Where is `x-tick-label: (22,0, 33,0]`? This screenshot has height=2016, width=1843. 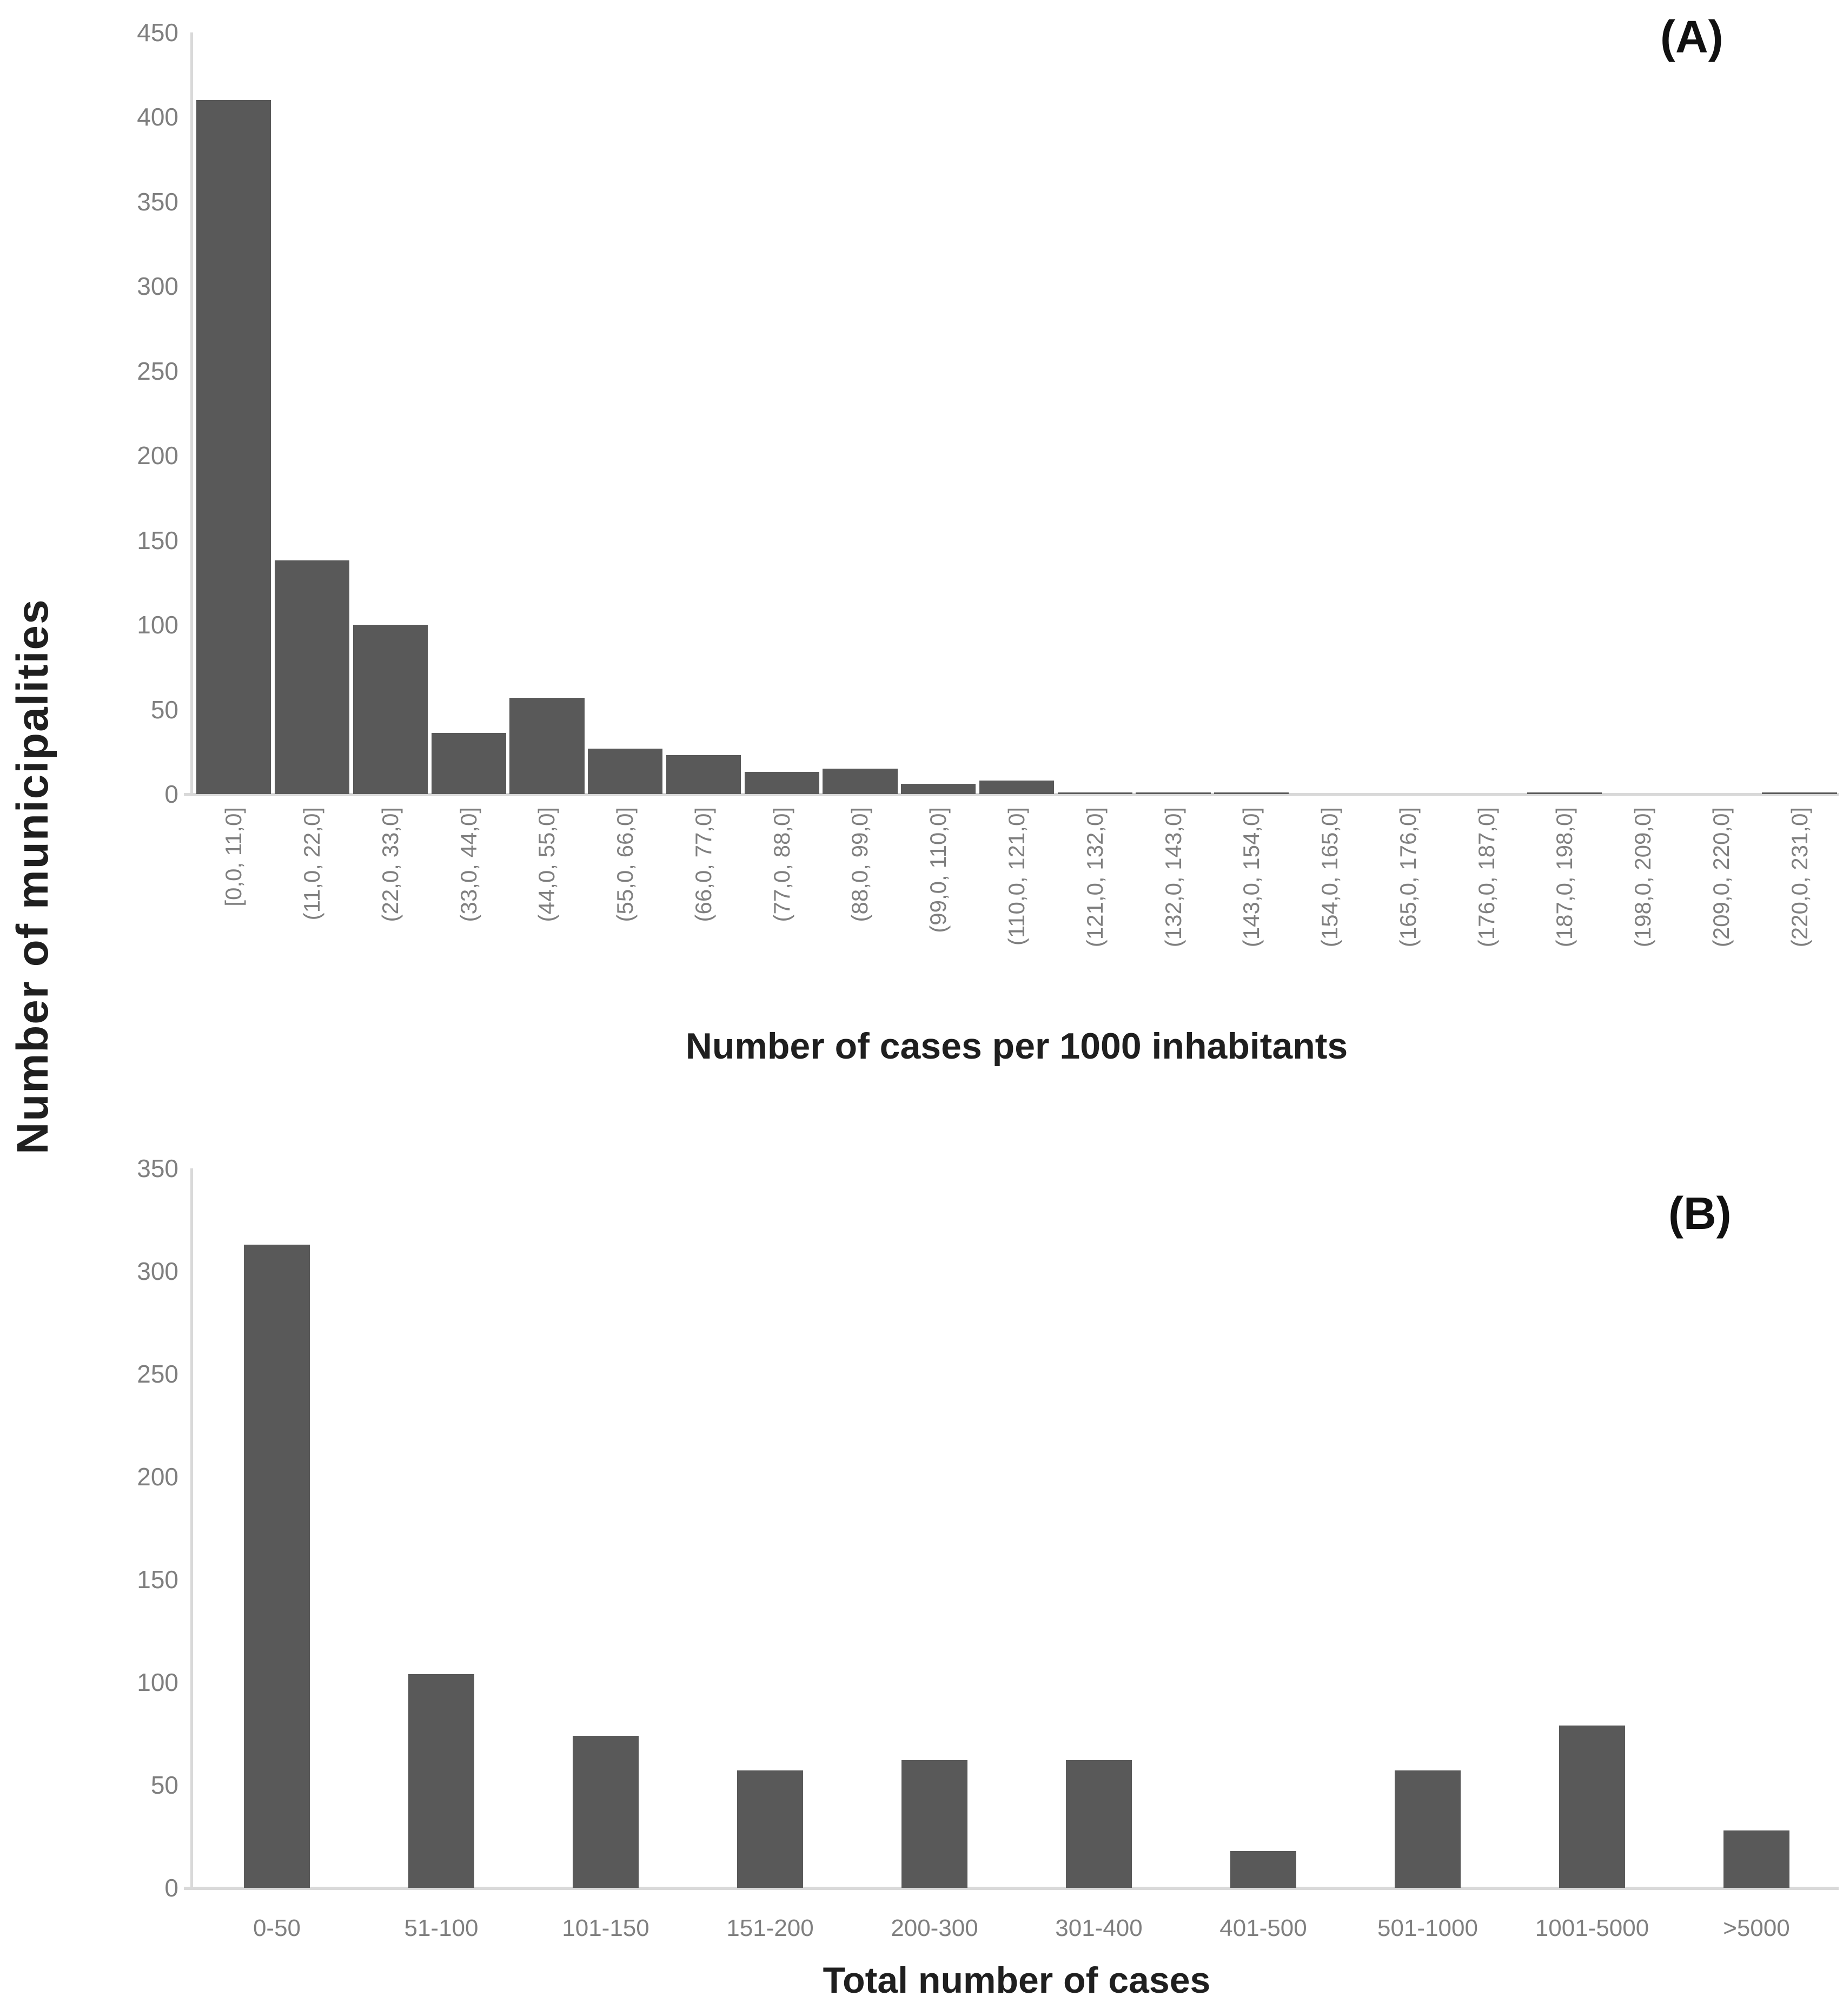 x-tick-label: (22,0, 33,0] is located at coordinates (390, 864).